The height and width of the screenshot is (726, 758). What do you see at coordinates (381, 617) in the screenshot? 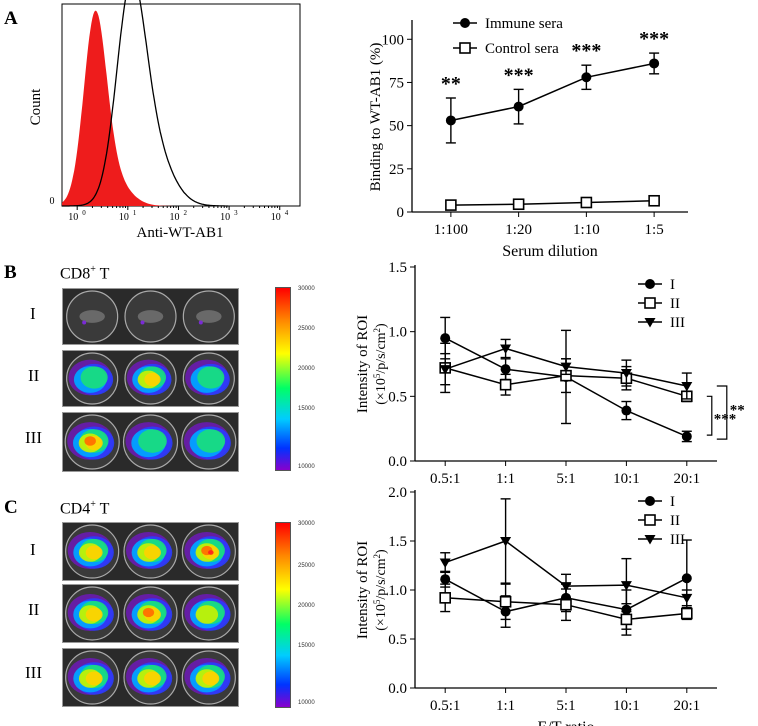
I see `cd4-ylabel-unit-a: (×10` at bounding box center [381, 617].